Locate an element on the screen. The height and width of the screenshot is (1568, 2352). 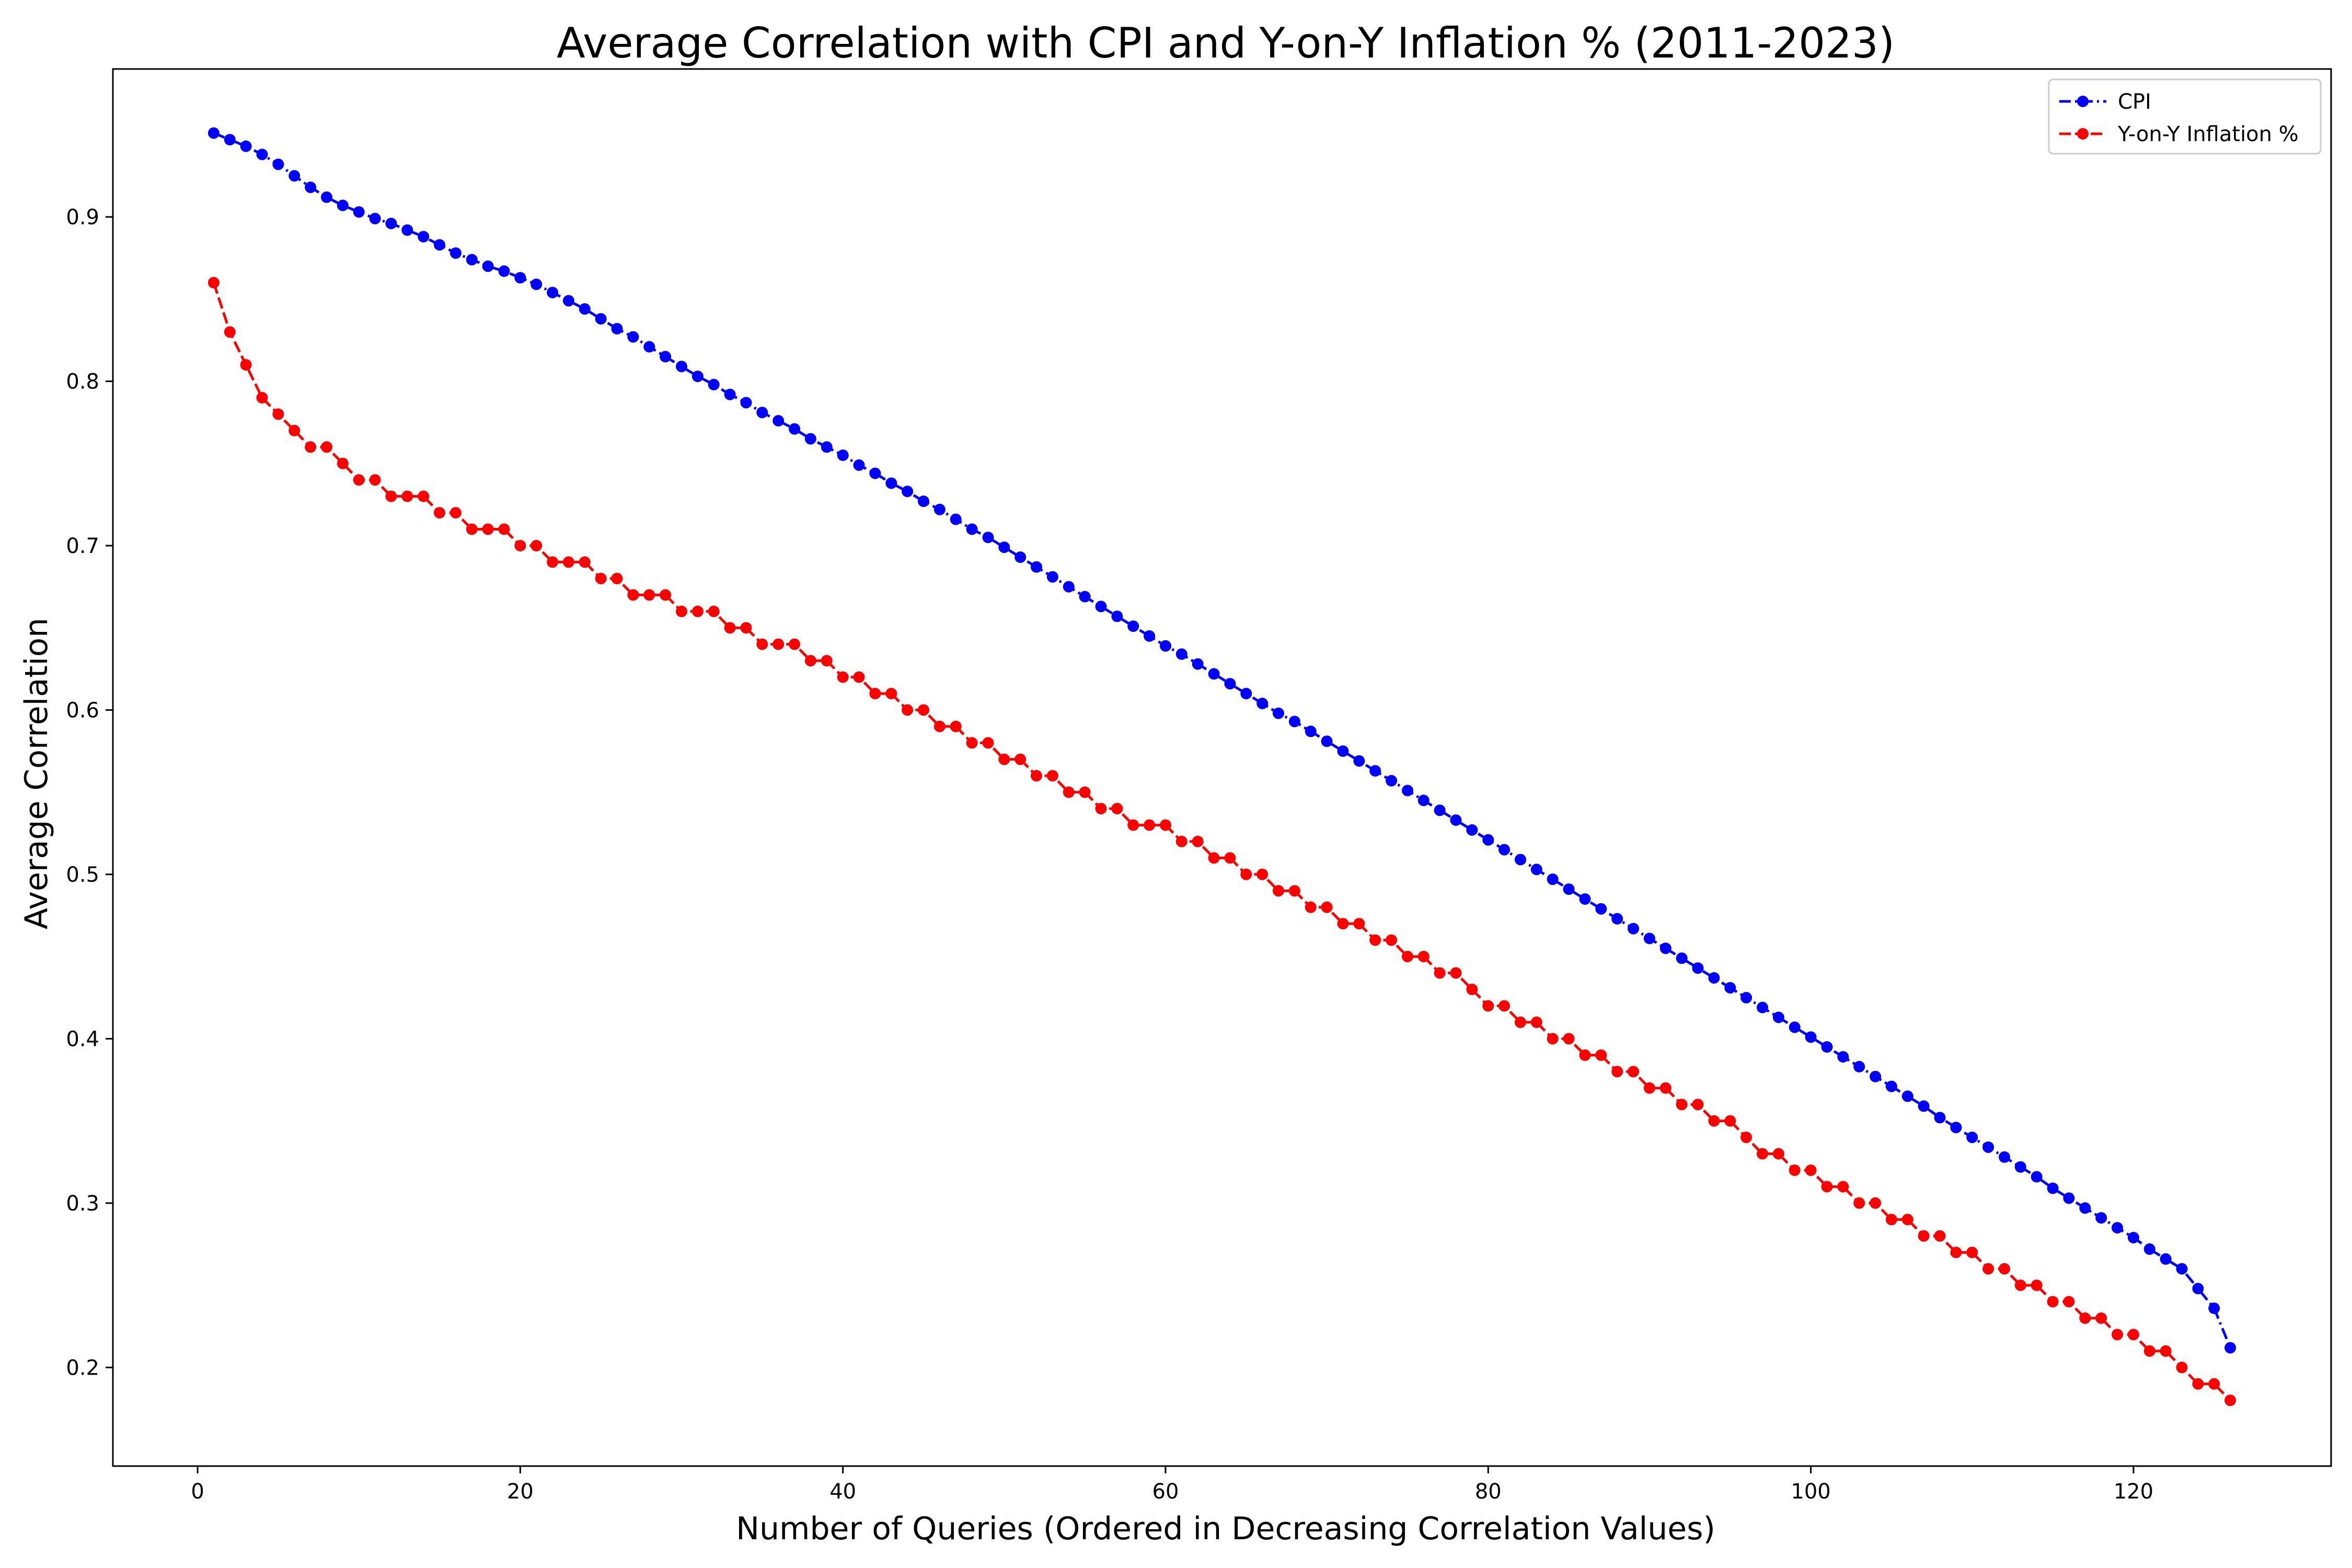
legend-box is located at coordinates (2185, 116).